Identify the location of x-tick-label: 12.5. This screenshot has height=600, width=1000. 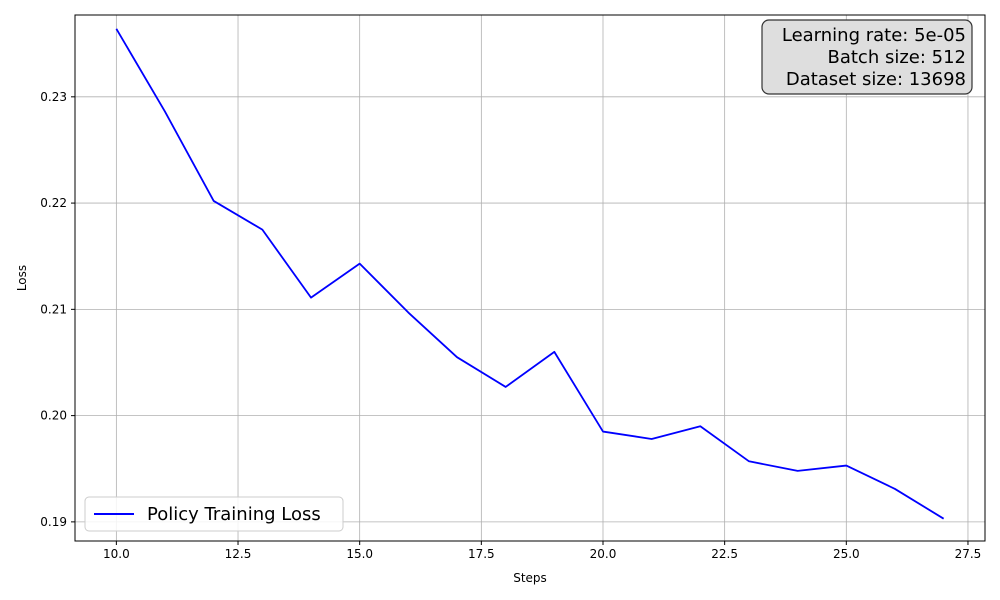
(238, 554).